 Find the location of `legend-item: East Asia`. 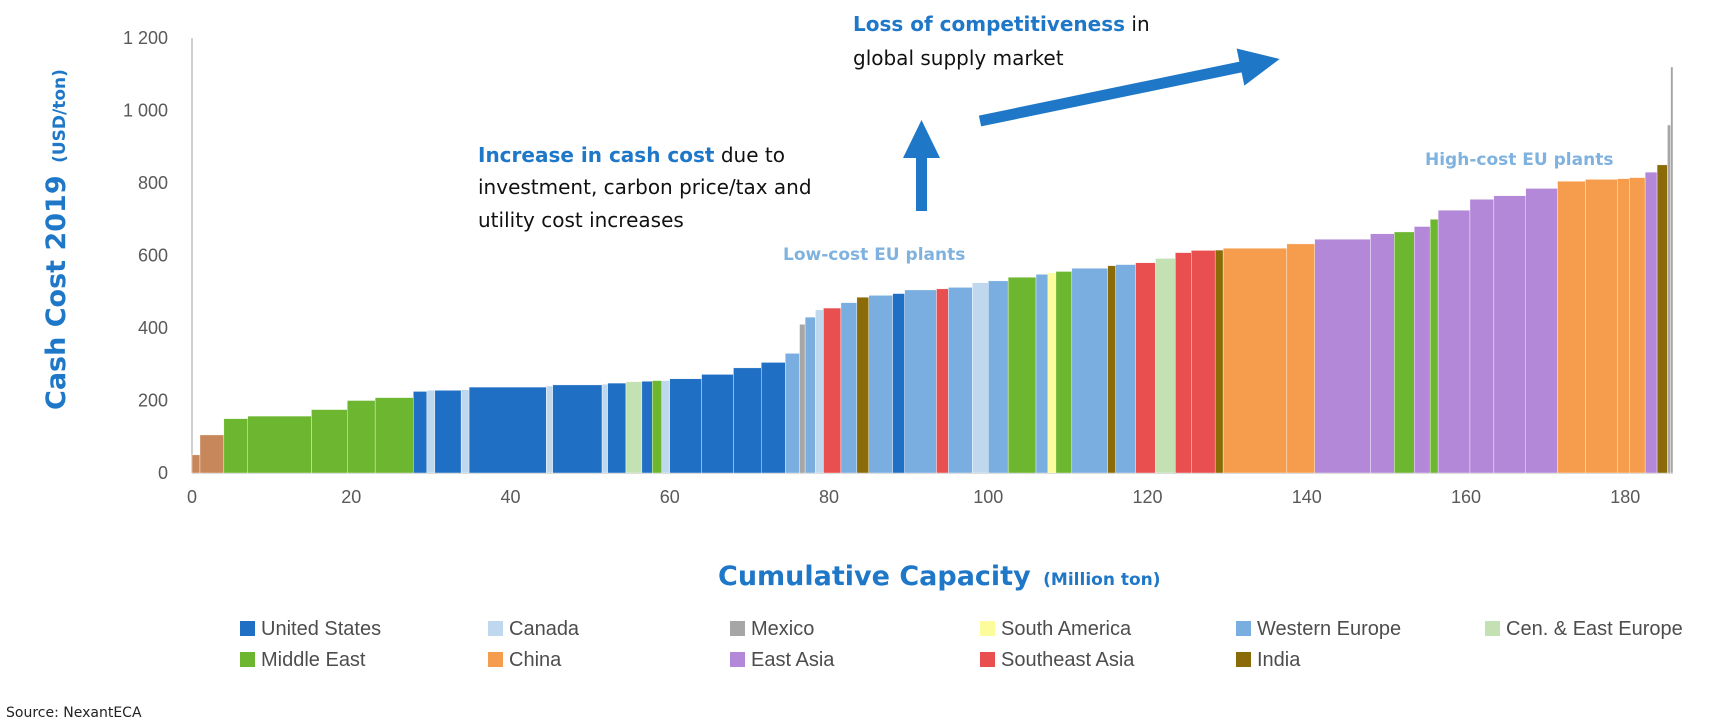

legend-item: East Asia is located at coordinates (782, 660).